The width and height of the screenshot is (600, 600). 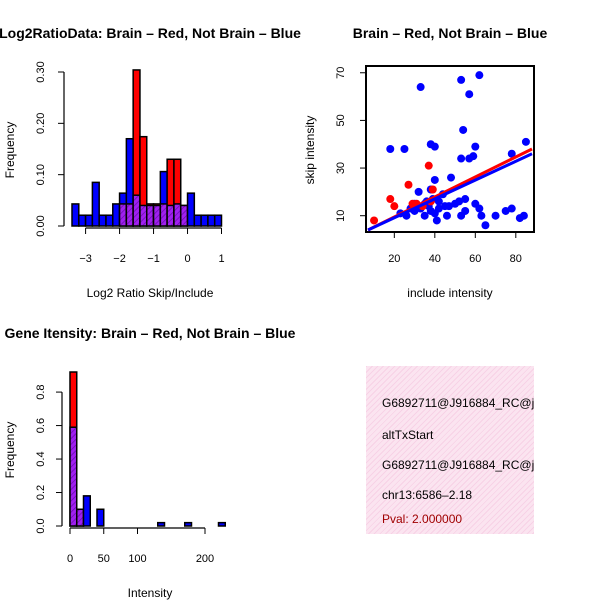 I want to click on scatter-fit-lines, so click(x=450, y=189).